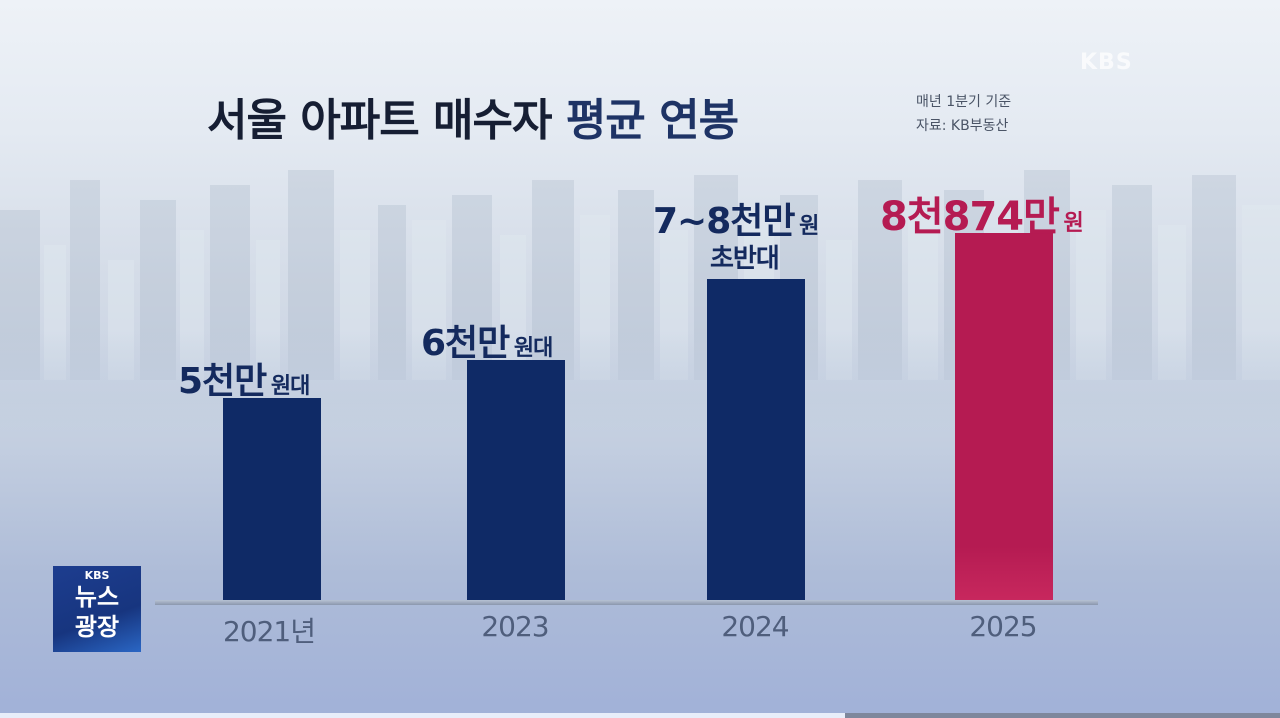 Image resolution: width=1280 pixels, height=718 pixels. What do you see at coordinates (1003, 626) in the screenshot?
I see `x-tick-2025: 2025` at bounding box center [1003, 626].